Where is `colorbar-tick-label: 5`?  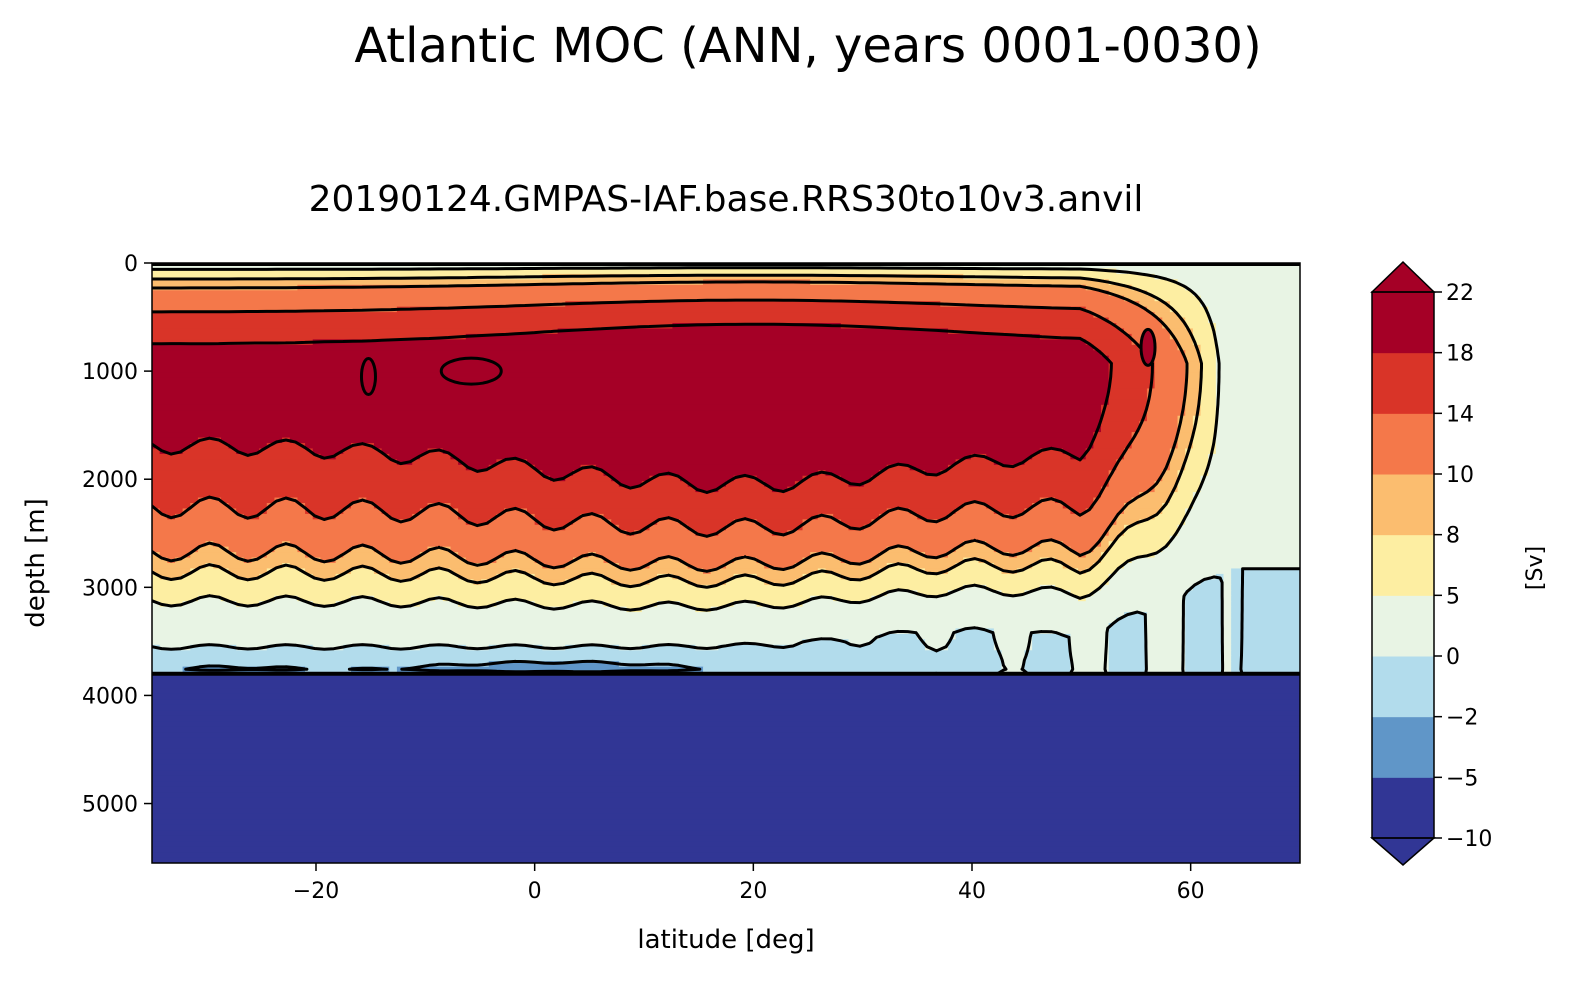 colorbar-tick-label: 5 is located at coordinates (1453, 596).